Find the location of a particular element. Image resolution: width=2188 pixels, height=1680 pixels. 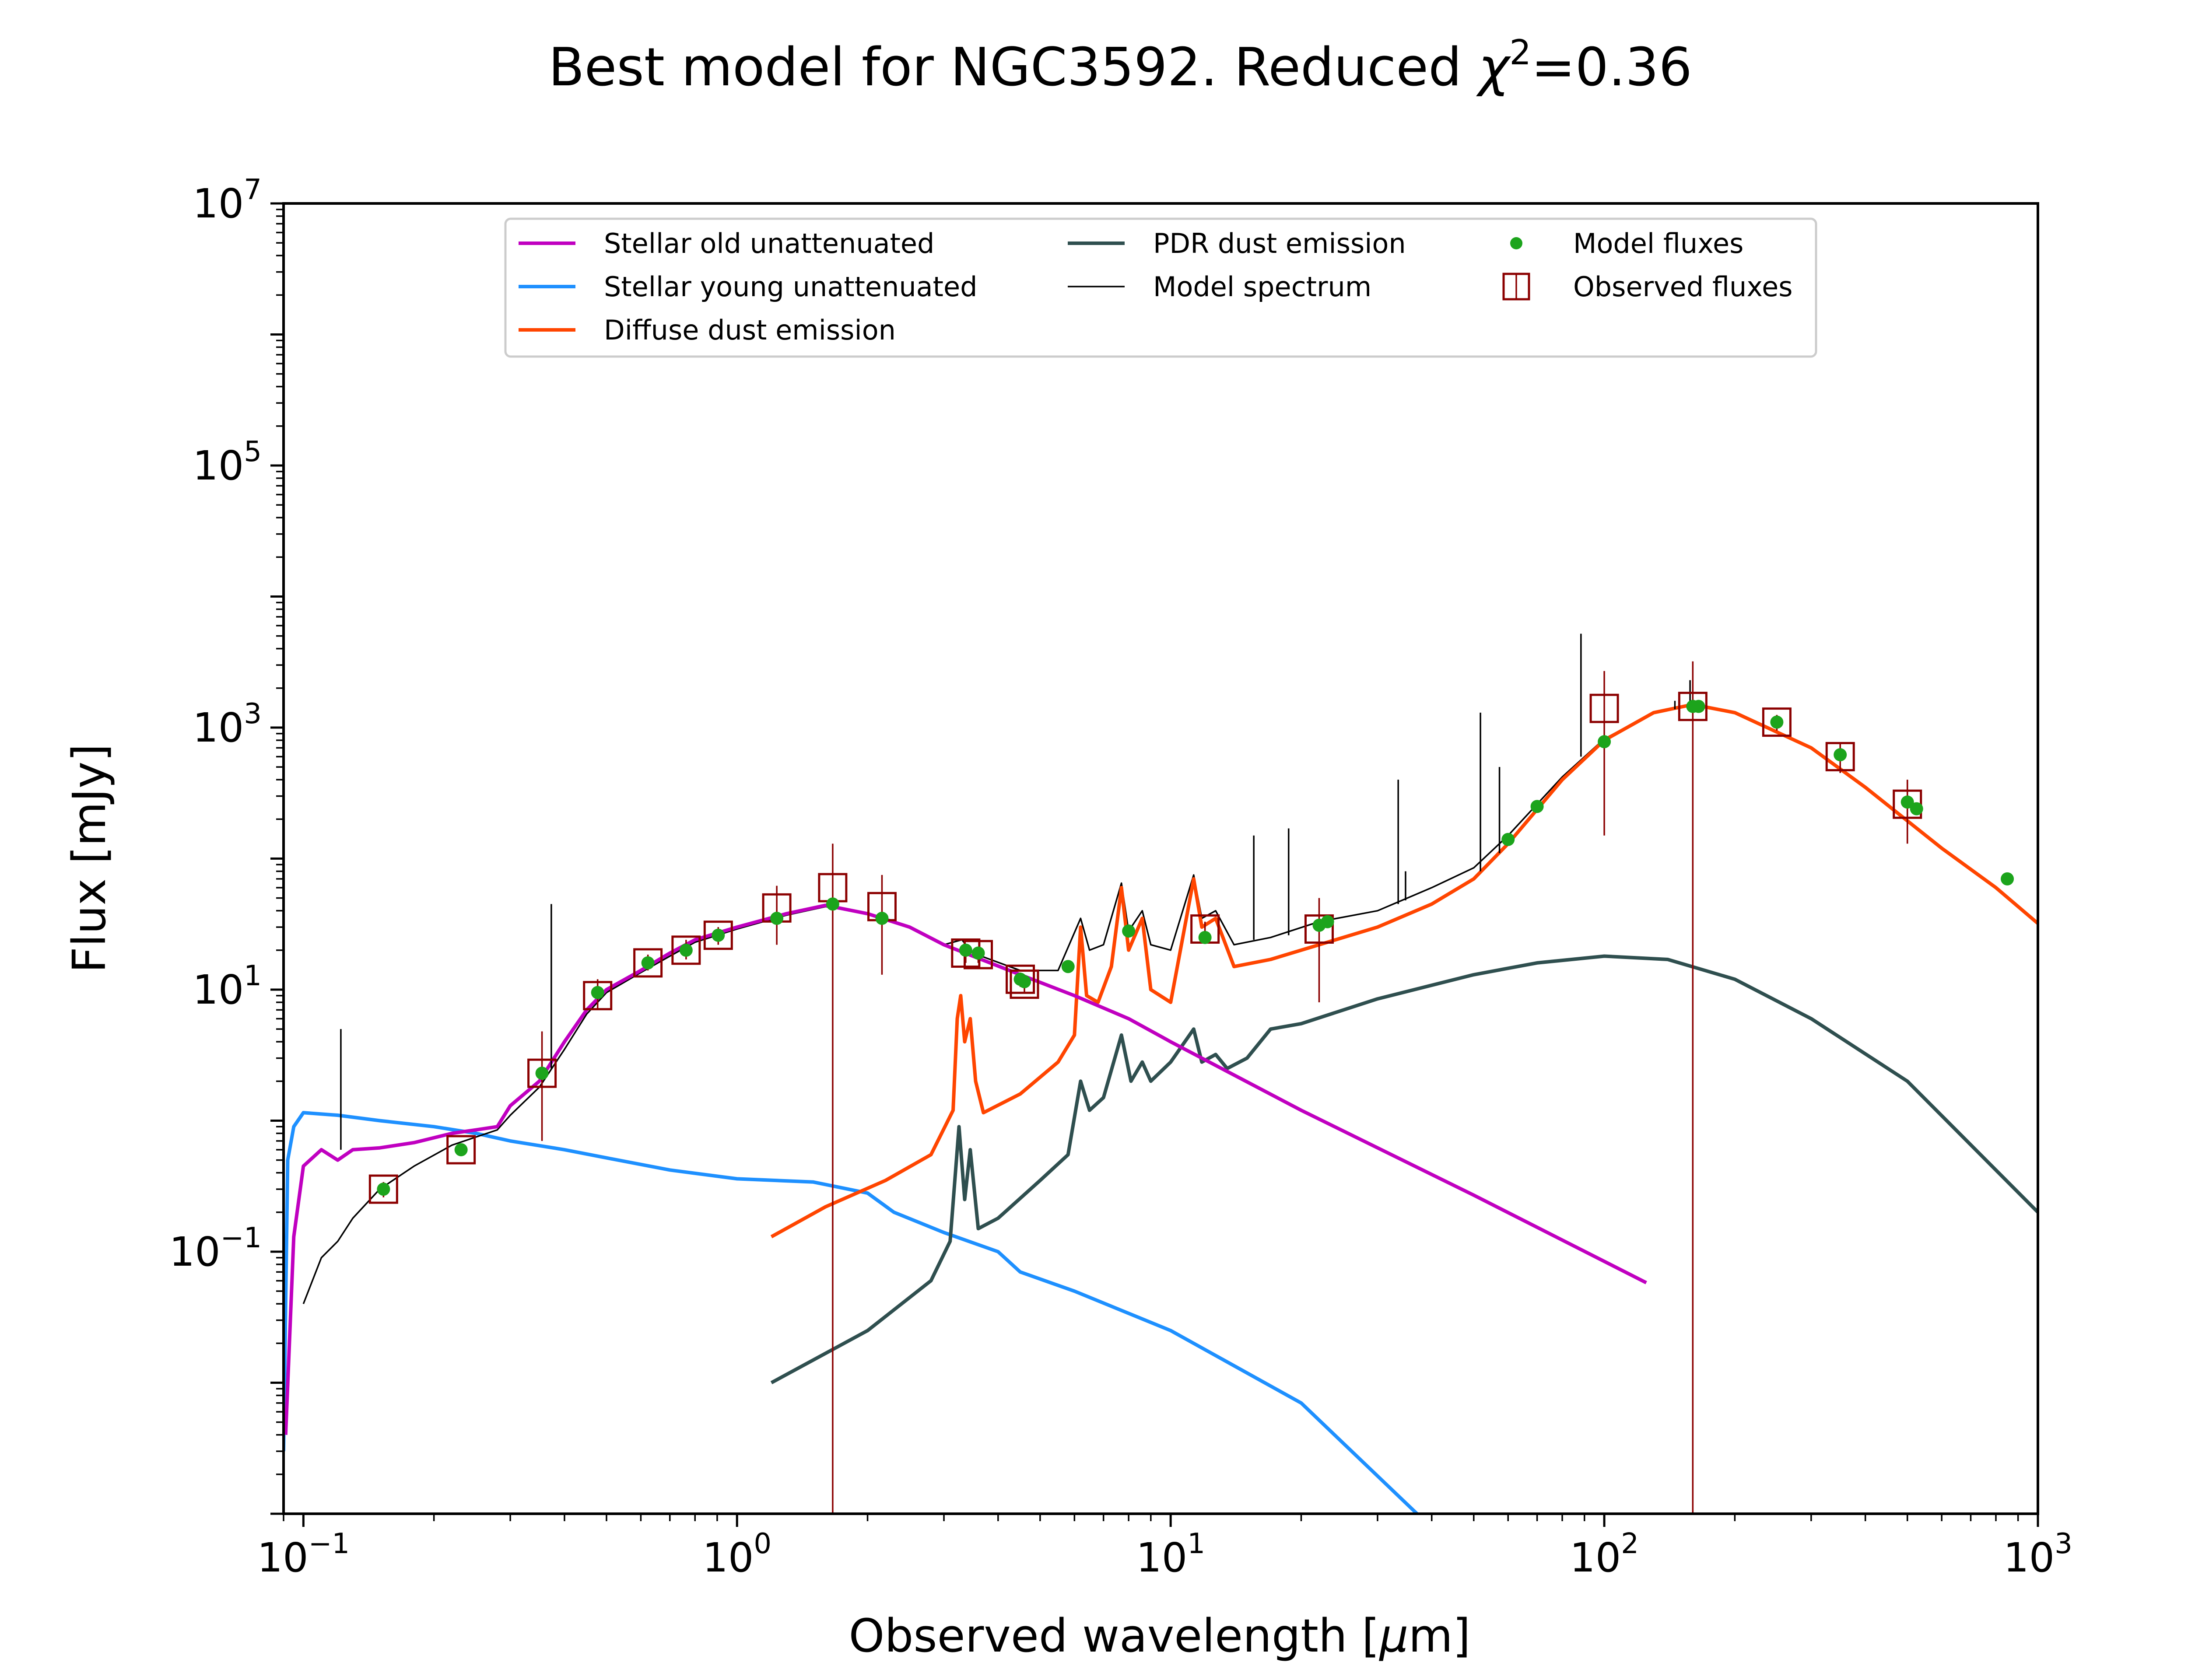

legend-item-observed-fluxes: Observed fluxes is located at coordinates (1647, 287).